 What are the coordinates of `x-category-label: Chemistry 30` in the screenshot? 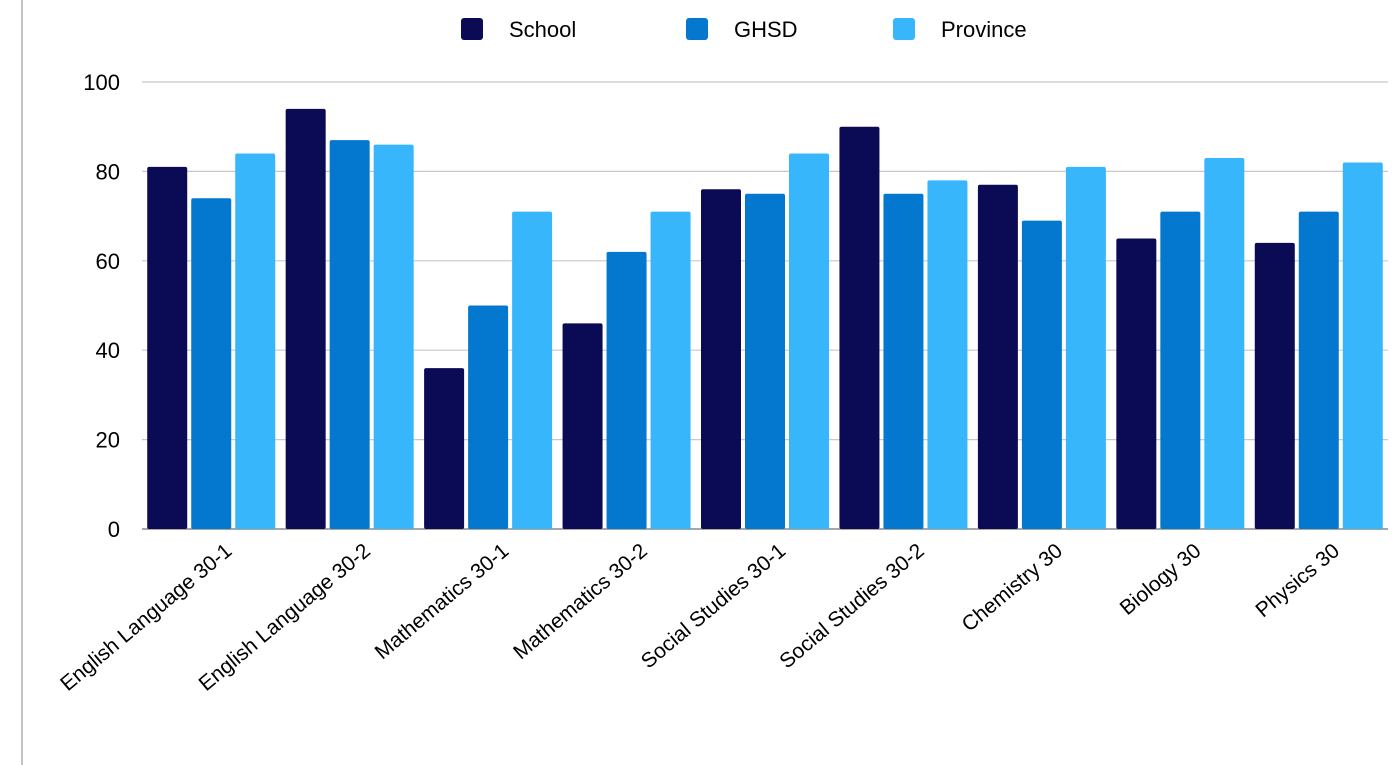 It's located at (1013, 587).